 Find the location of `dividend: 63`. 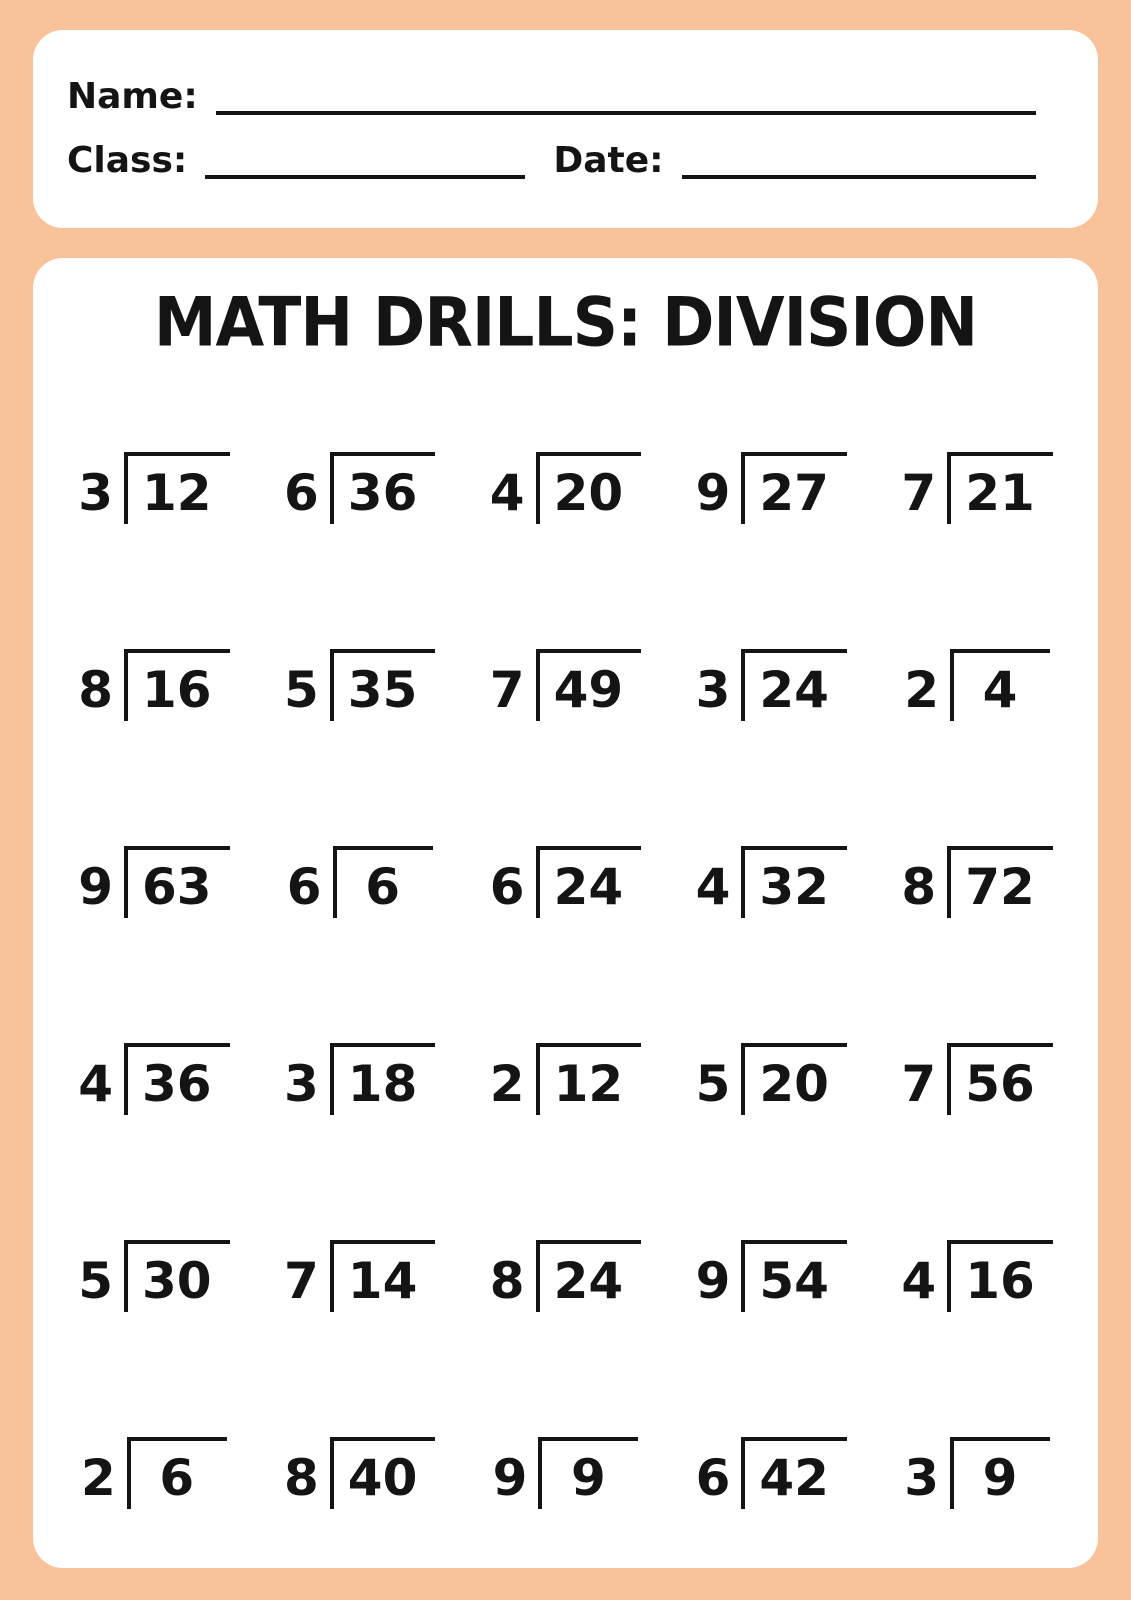

dividend: 63 is located at coordinates (177, 881).